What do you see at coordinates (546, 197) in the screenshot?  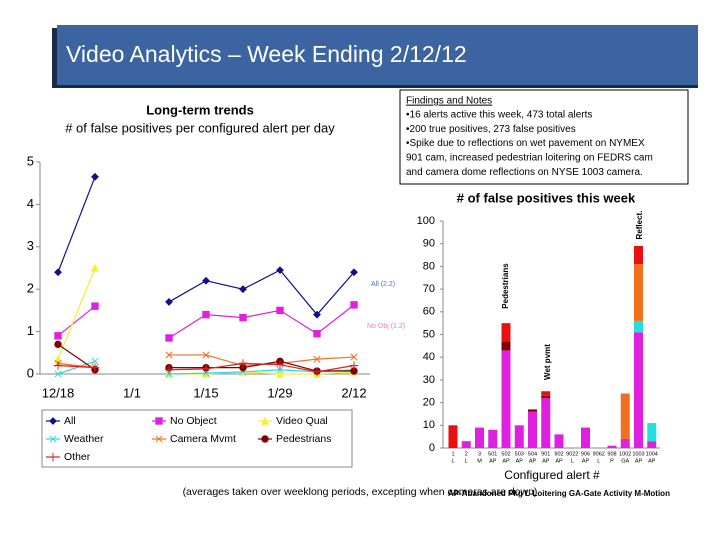 I see `chart-title: # of false positives this week` at bounding box center [546, 197].